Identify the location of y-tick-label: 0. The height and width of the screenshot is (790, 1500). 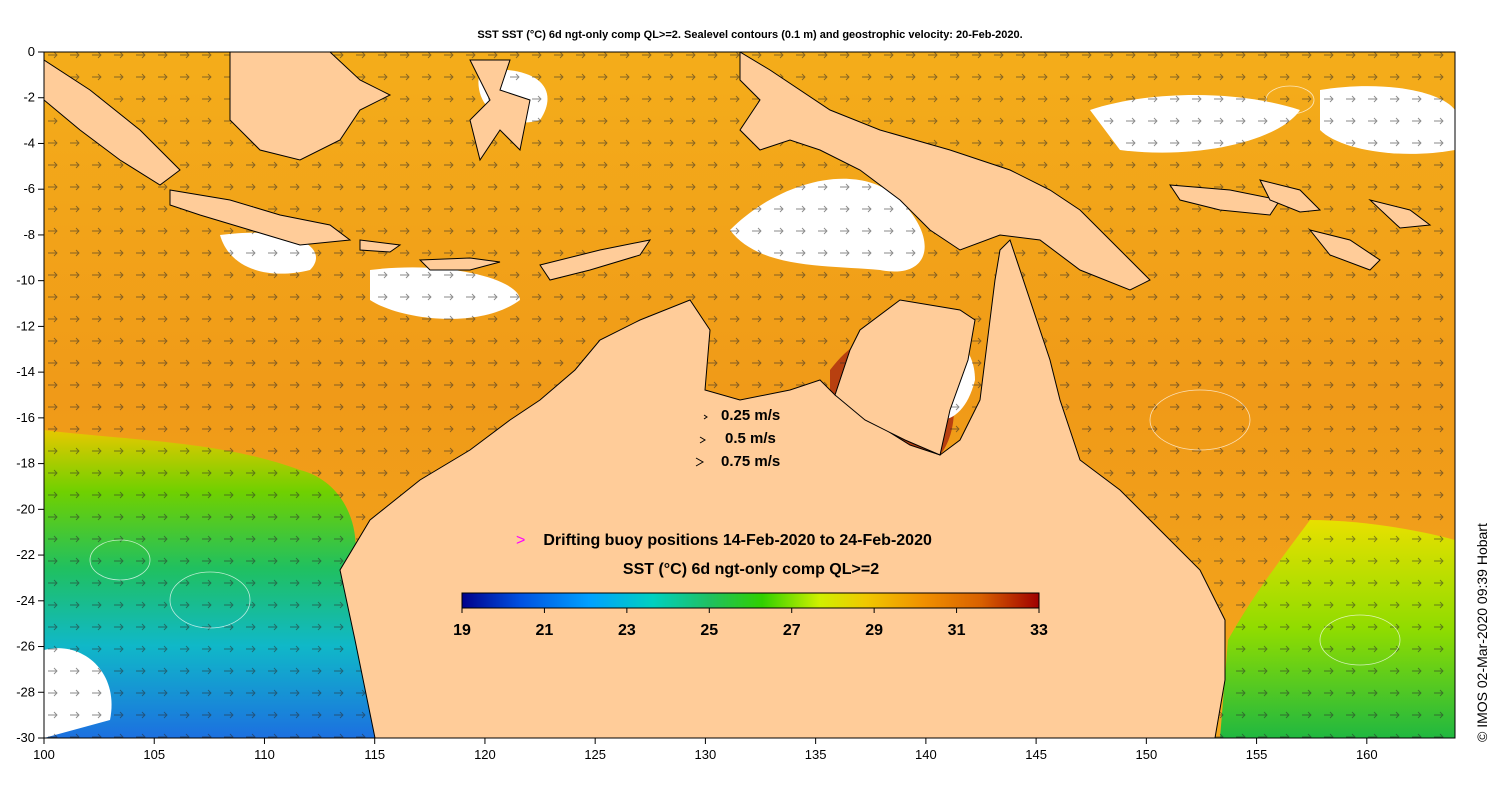
(31, 51).